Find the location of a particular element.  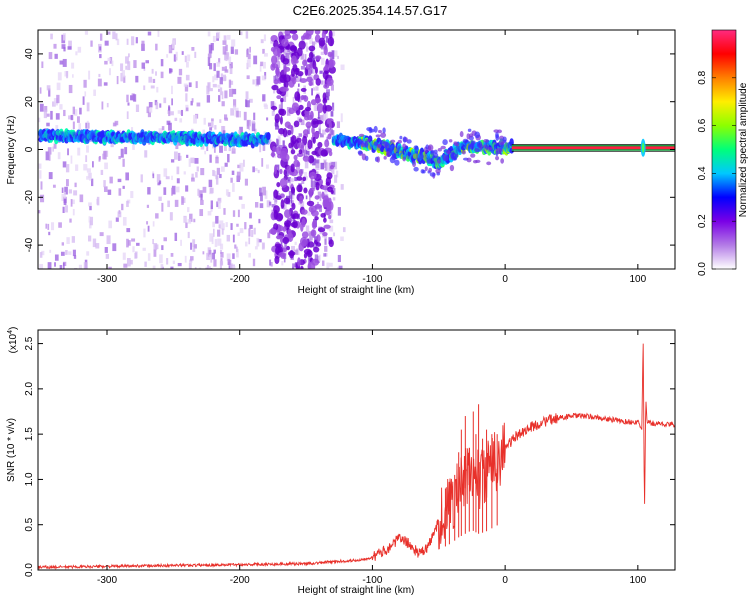

spectrogram-x-tick-label: -200 is located at coordinates (240, 279).